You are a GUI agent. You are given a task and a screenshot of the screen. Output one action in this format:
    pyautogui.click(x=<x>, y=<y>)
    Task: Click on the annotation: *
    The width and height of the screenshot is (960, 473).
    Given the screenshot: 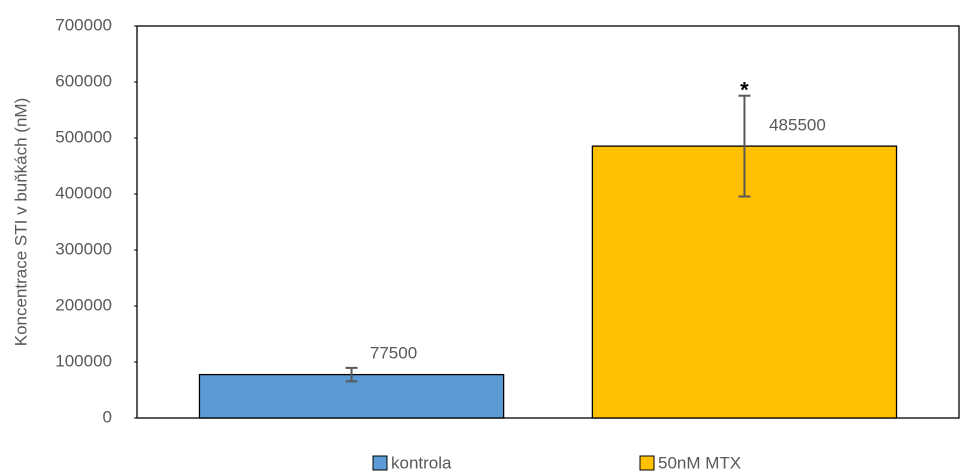 What is the action you would take?
    pyautogui.click(x=744, y=90)
    